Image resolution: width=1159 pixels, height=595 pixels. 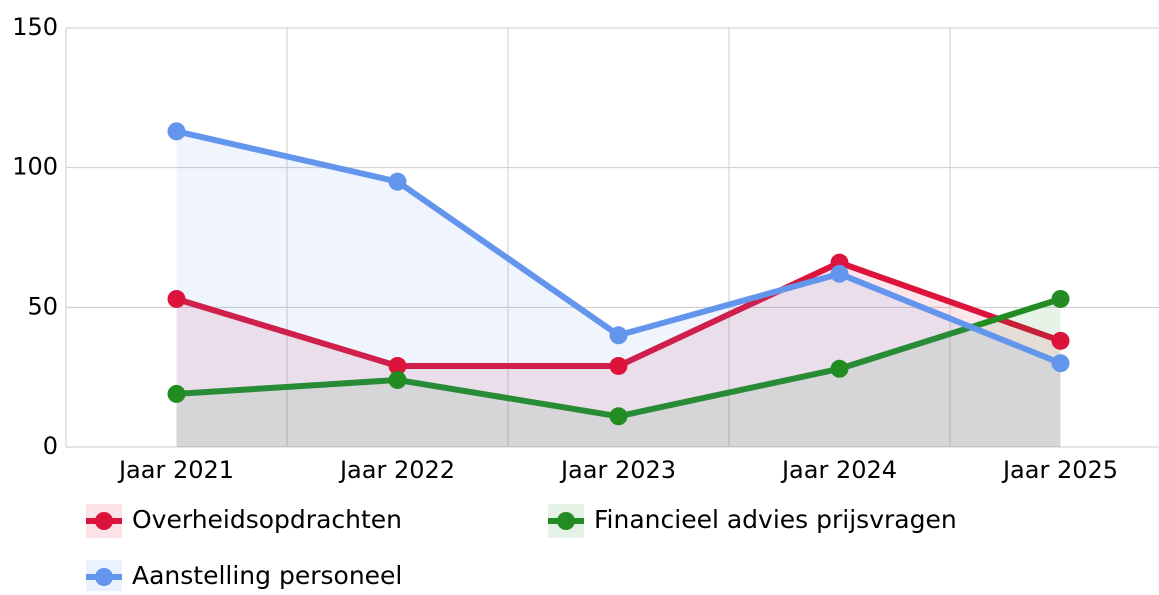 I want to click on legend-item: Overheidsopdrachten, so click(x=244, y=521).